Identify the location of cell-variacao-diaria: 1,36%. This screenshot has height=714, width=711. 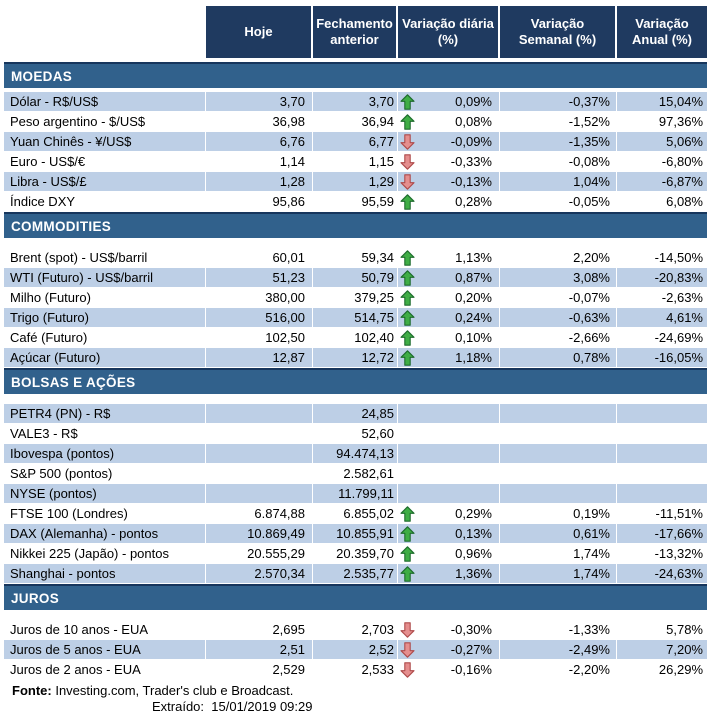
(449, 573).